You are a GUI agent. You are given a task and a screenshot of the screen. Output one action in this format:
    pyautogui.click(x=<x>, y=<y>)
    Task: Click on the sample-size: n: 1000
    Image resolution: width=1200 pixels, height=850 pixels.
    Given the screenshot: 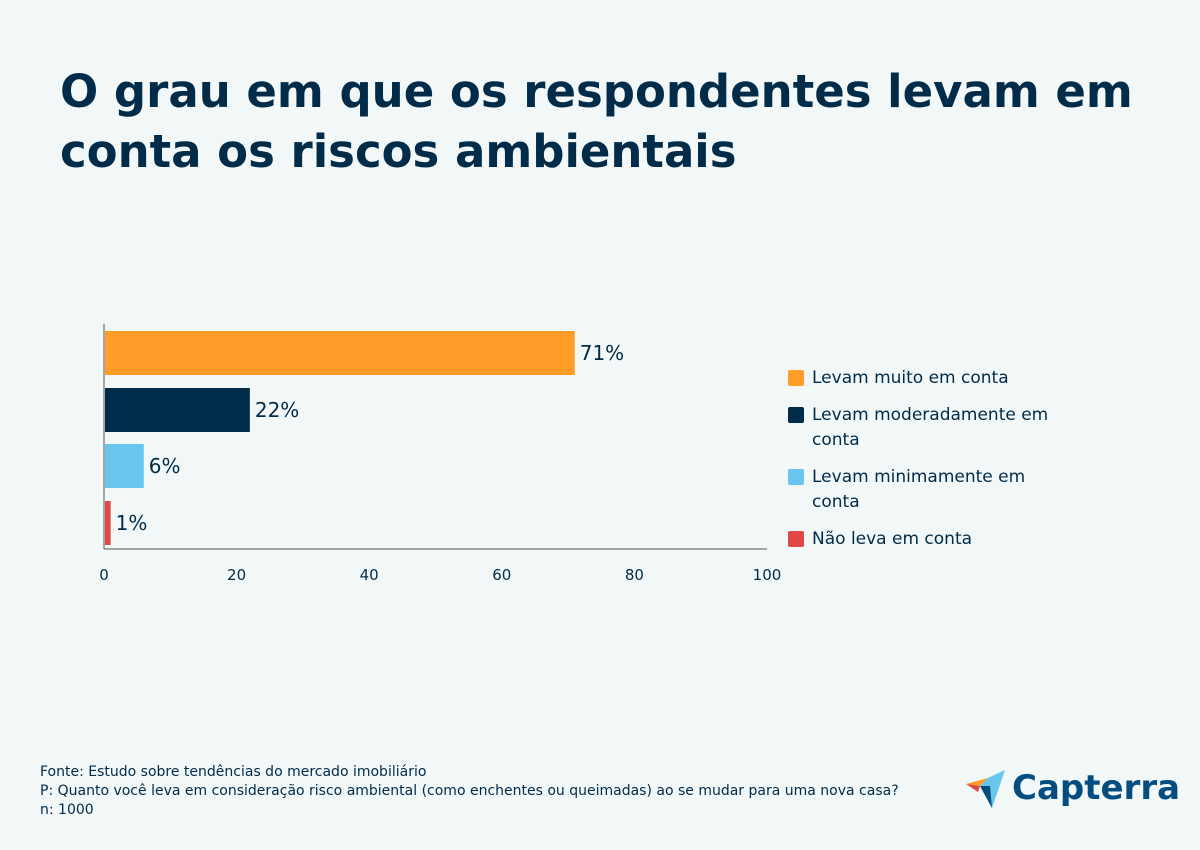 What is the action you would take?
    pyautogui.click(x=67, y=810)
    